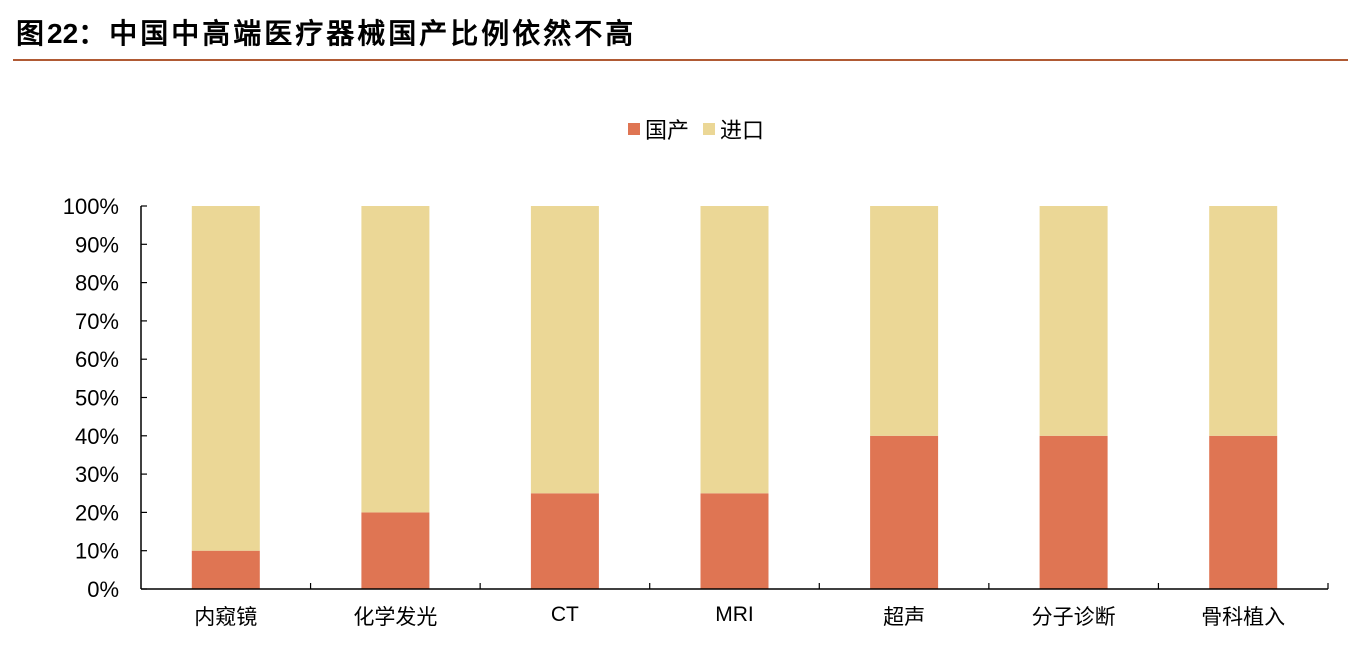 The image size is (1354, 664). What do you see at coordinates (634, 129) in the screenshot?
I see `legend-swatch-domestic-icon` at bounding box center [634, 129].